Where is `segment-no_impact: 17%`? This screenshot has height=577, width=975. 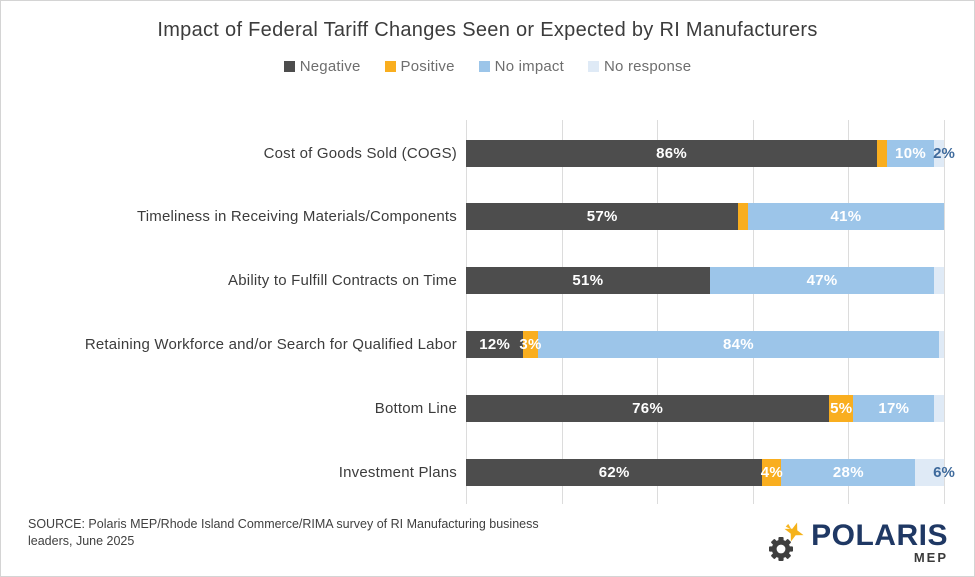 segment-no_impact: 17% is located at coordinates (894, 408).